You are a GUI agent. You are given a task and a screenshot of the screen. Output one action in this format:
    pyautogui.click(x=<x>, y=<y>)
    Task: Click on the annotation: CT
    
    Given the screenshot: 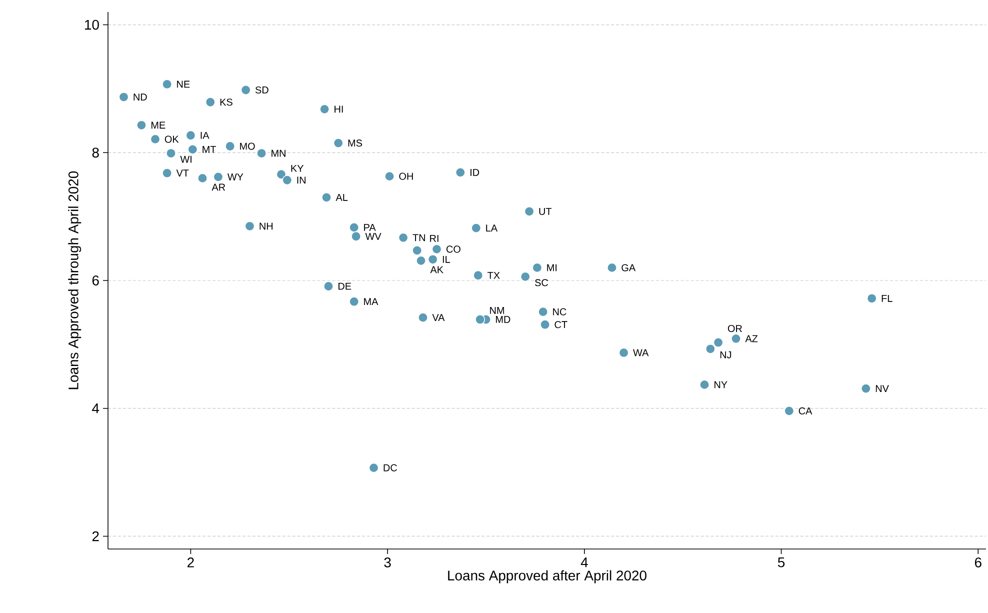 What is the action you would take?
    pyautogui.click(x=561, y=324)
    